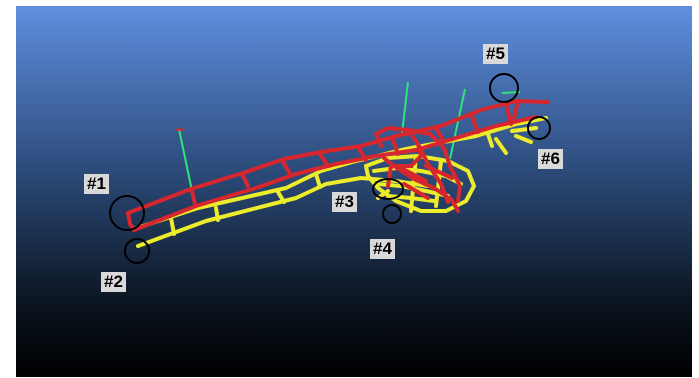 Image resolution: width=699 pixels, height=378 pixels. I want to click on marker-label-6: #6, so click(550, 159).